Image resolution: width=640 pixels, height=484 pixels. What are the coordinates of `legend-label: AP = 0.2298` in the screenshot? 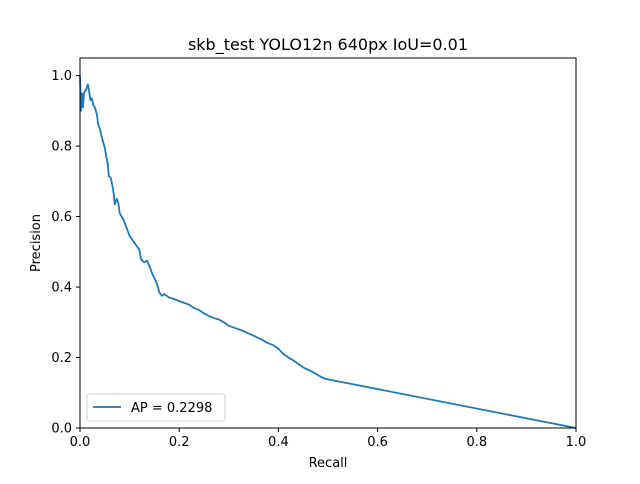 It's located at (171, 408).